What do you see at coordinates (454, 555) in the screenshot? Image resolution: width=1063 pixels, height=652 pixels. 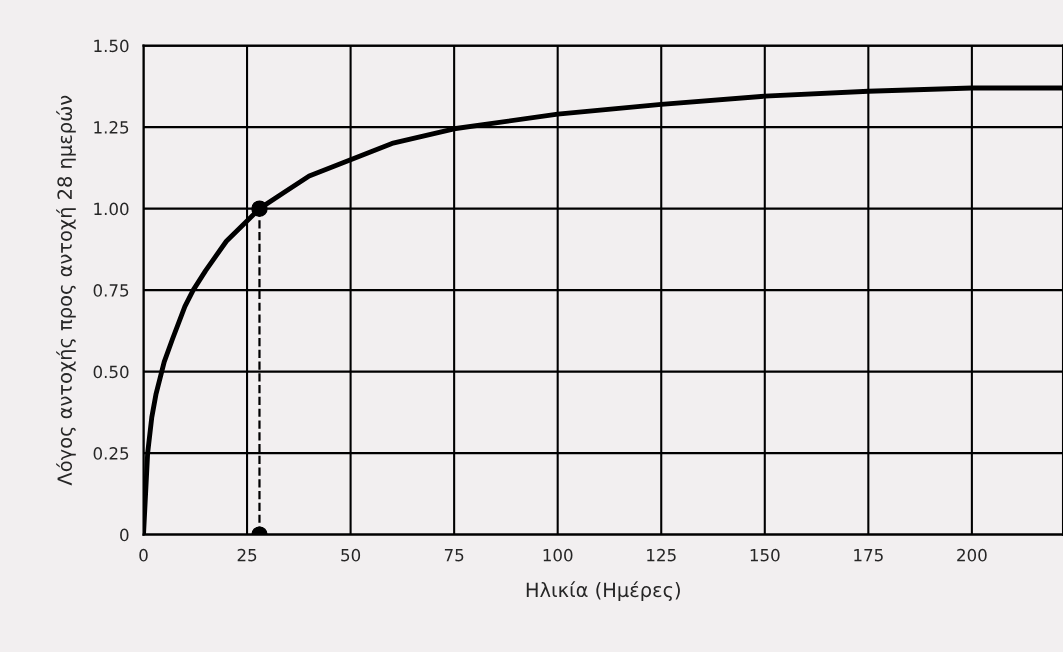 I see `x-tick-label: 75` at bounding box center [454, 555].